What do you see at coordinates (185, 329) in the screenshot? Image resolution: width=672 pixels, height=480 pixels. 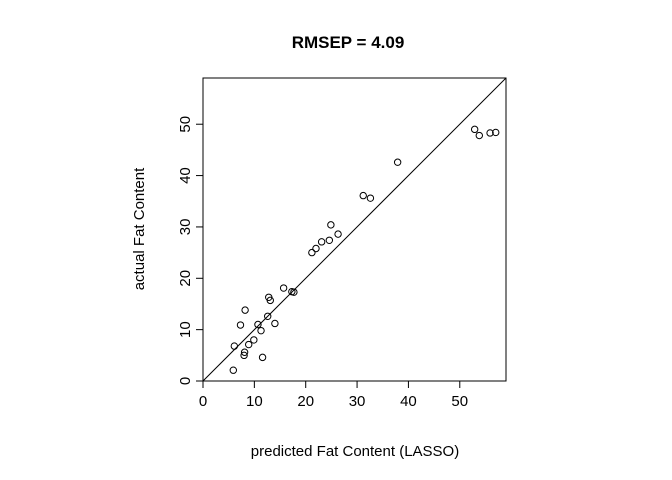 I see `y-tick-label: 10` at bounding box center [185, 329].